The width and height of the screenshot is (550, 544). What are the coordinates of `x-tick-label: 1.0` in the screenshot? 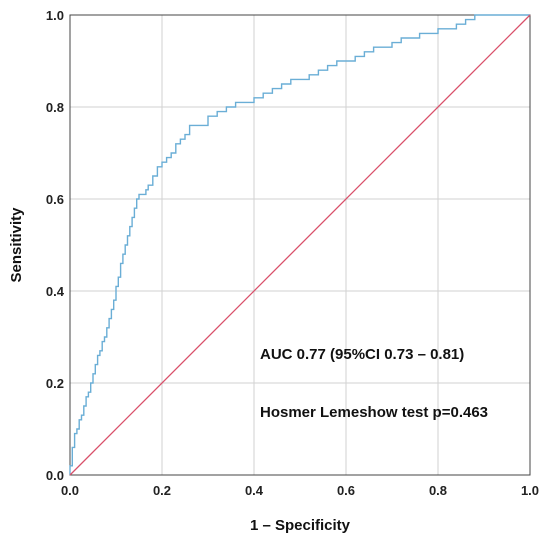 It's located at (530, 490).